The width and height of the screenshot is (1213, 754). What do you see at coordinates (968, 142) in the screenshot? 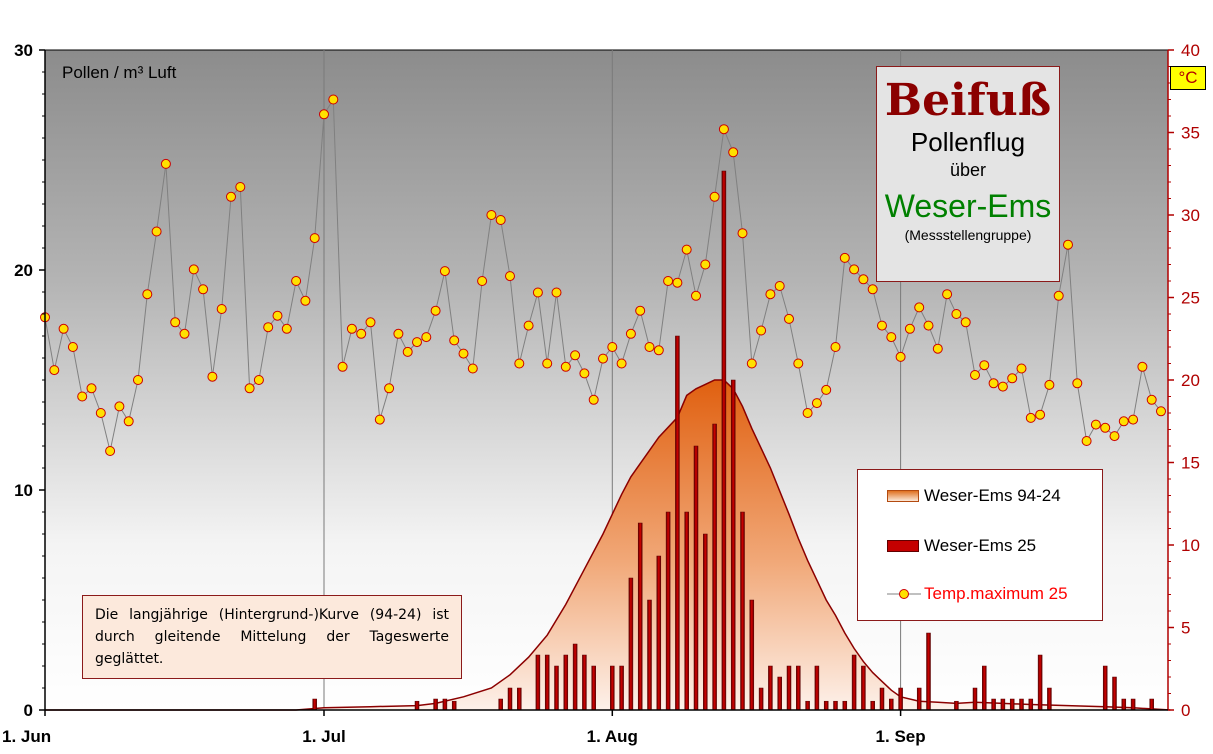
I see `chart-subtitle: Pollenflug` at bounding box center [968, 142].